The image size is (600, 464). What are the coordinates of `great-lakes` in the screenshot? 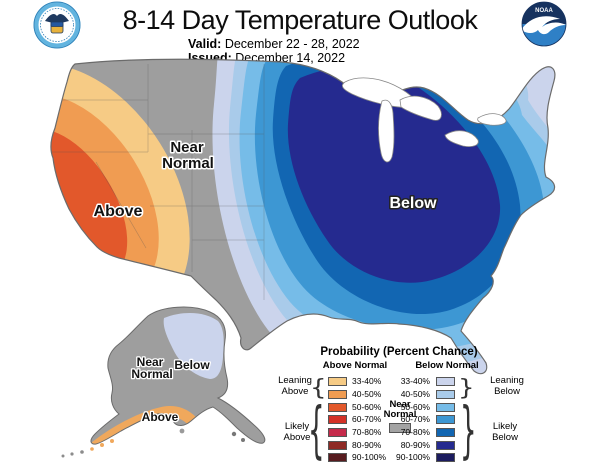 It's located at (424, 120).